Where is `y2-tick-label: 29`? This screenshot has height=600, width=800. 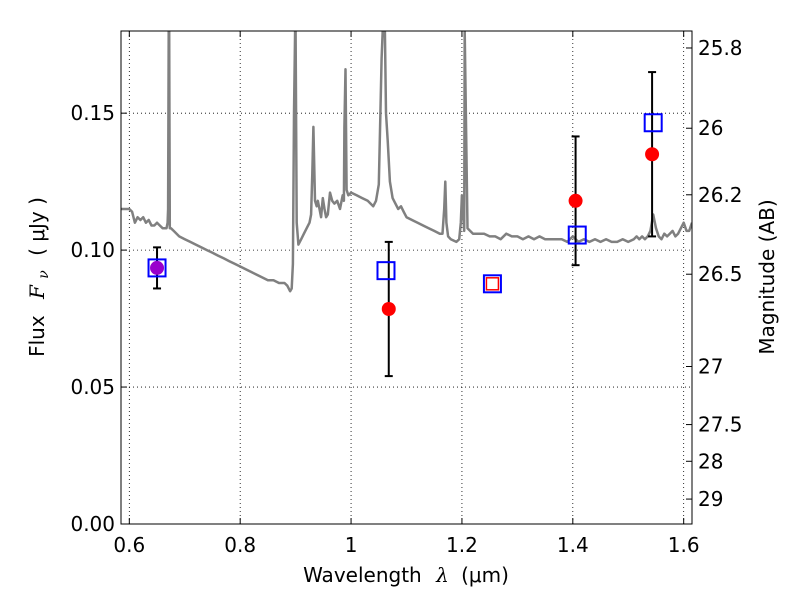 y2-tick-label: 29 is located at coordinates (710, 499).